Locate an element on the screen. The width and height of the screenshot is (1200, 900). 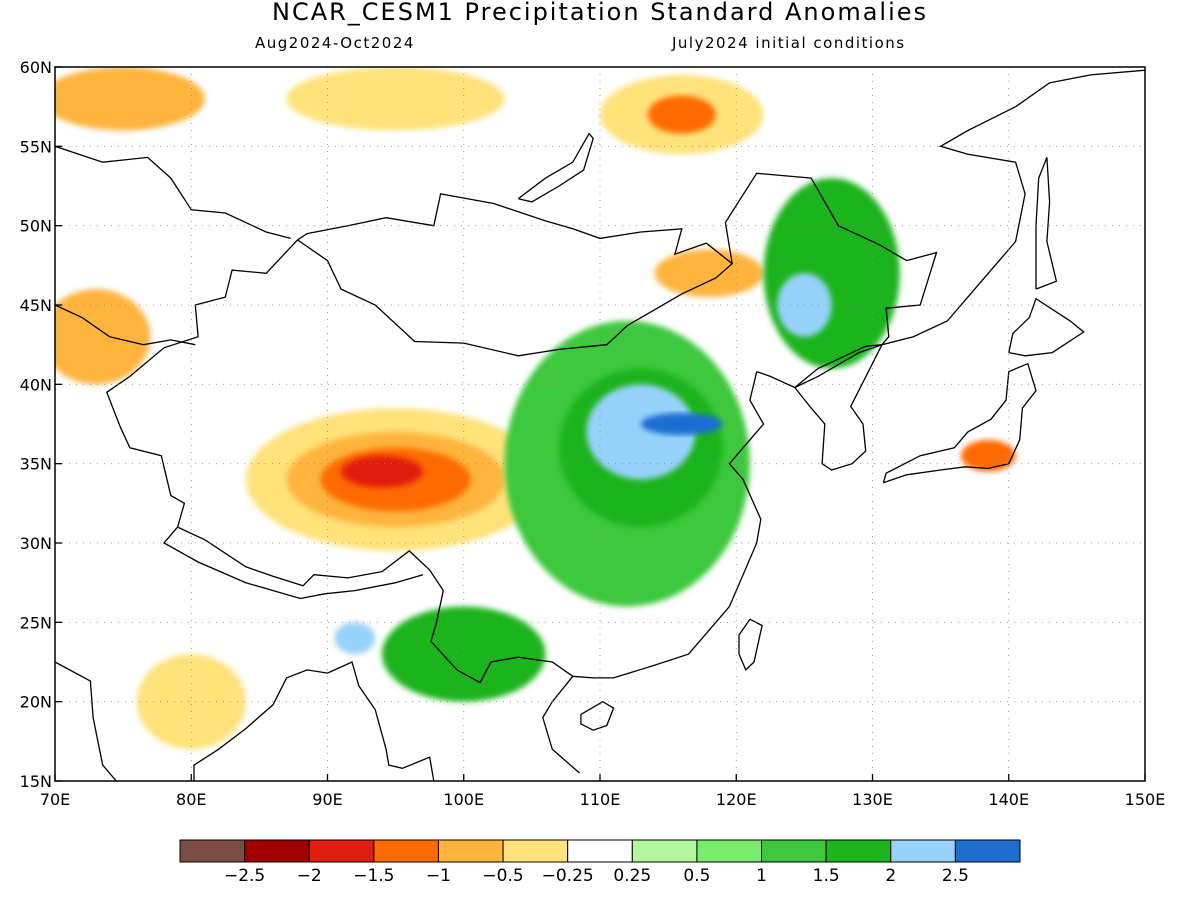
colorbar-label: −2.5 is located at coordinates (244, 876).